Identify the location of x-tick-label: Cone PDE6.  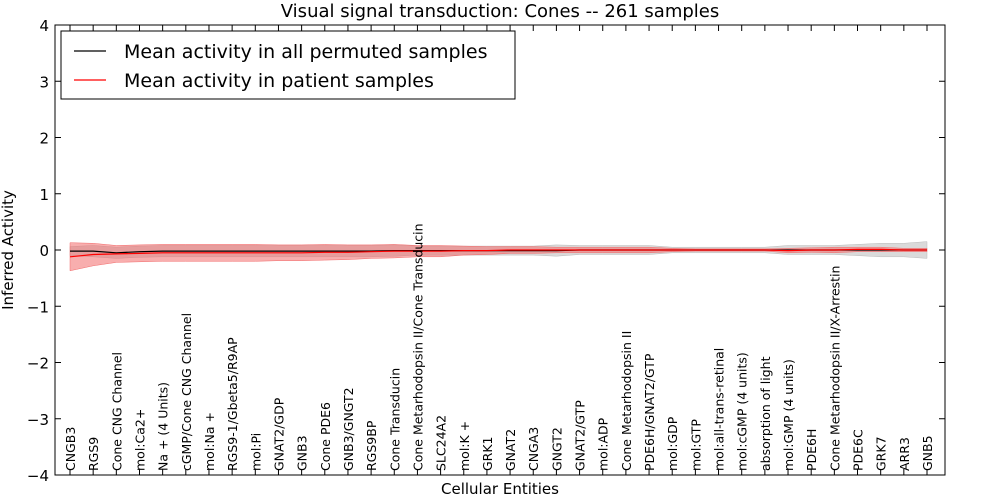
(325, 436).